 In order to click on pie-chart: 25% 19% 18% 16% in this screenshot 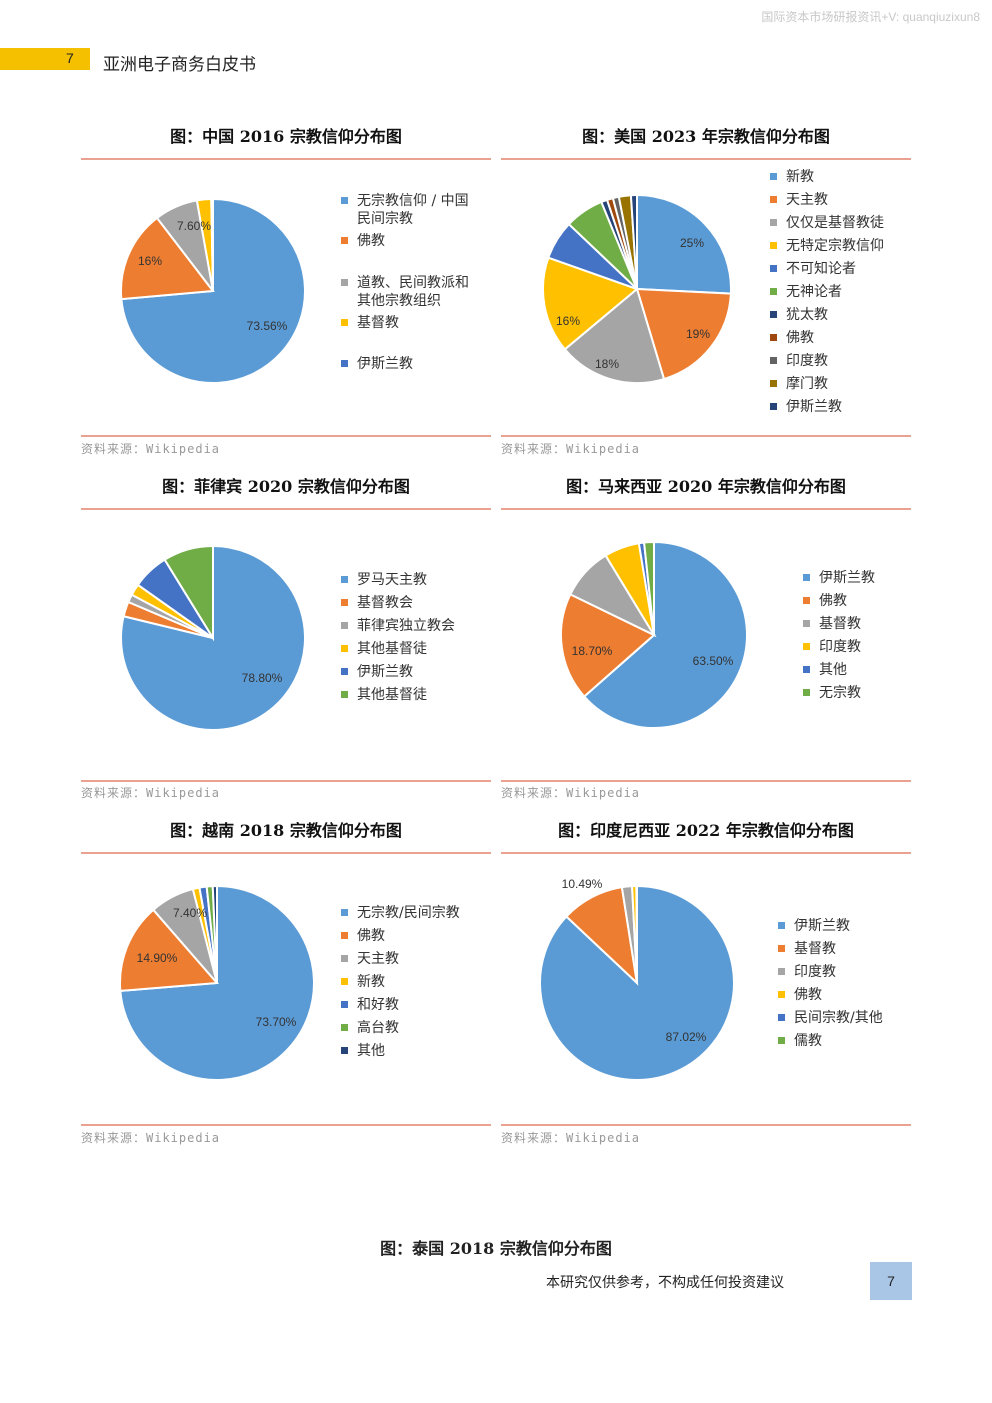, I will do `click(637, 288)`.